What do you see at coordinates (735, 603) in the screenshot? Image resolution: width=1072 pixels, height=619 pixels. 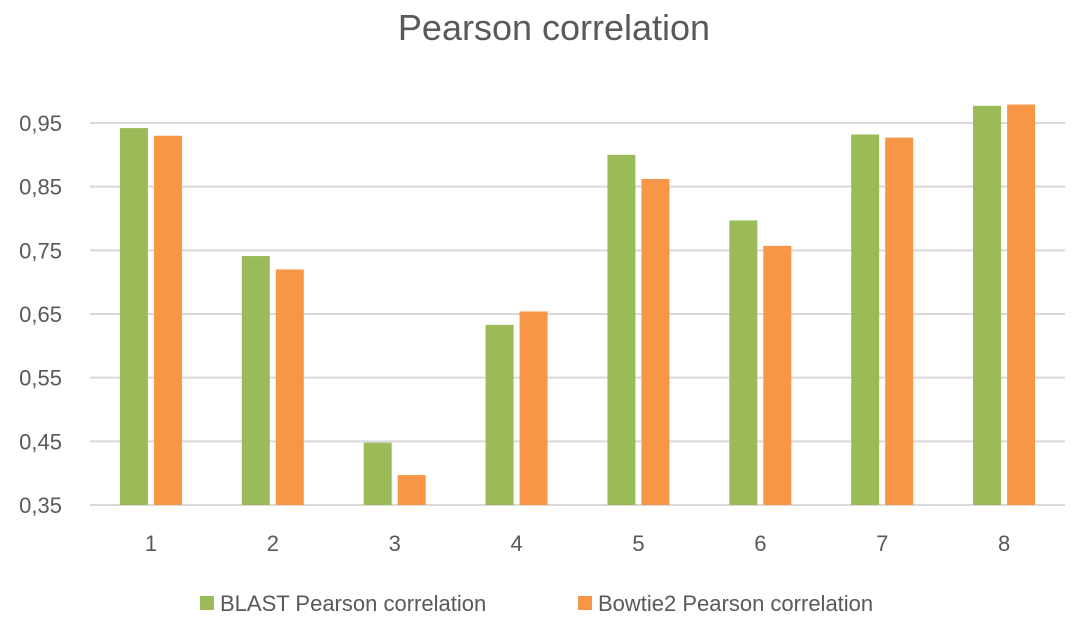 I see `legend-label: Bowtie2 Pearson correlation` at bounding box center [735, 603].